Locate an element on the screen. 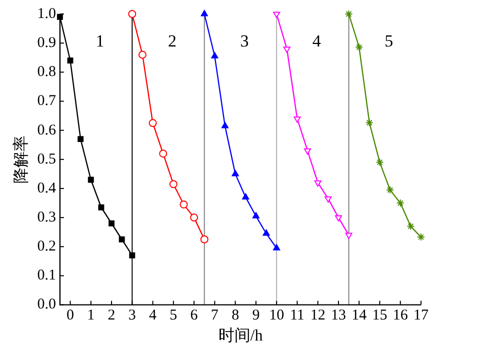 The width and height of the screenshot is (481, 350). x-tick-label: 7 is located at coordinates (214, 316).